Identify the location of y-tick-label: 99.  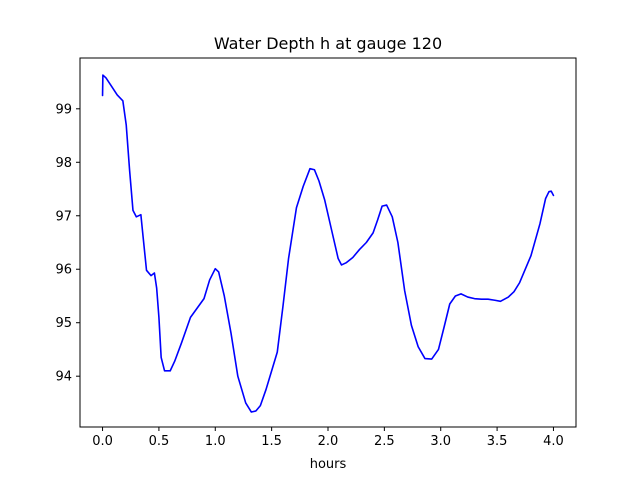
(63, 109).